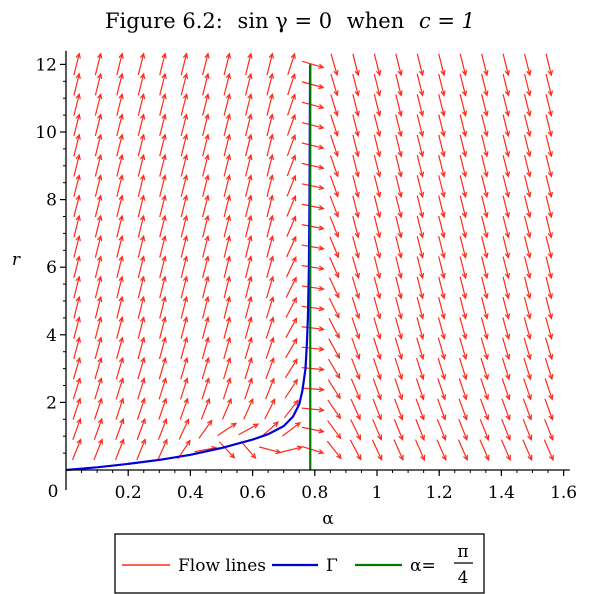  Describe the element at coordinates (53, 492) in the screenshot. I see `origin-label: 0` at that location.